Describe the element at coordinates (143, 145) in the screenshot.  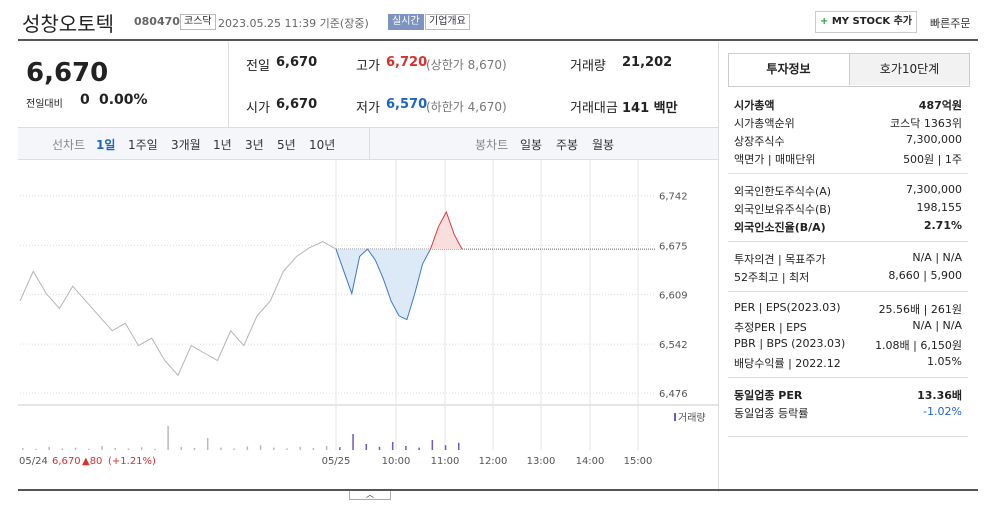
I see `chart-tab: 1주일` at that location.